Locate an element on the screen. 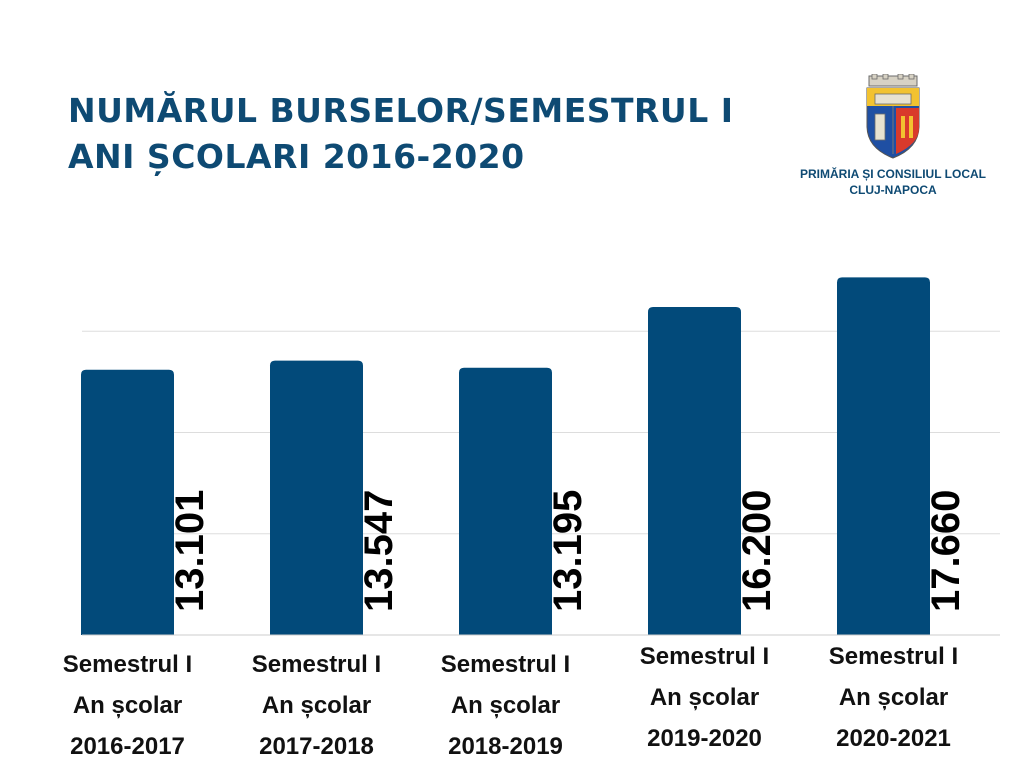 The image size is (1024, 768). x-tick-label-5: Semestrul I An școlar 2020-2021 is located at coordinates (894, 697).